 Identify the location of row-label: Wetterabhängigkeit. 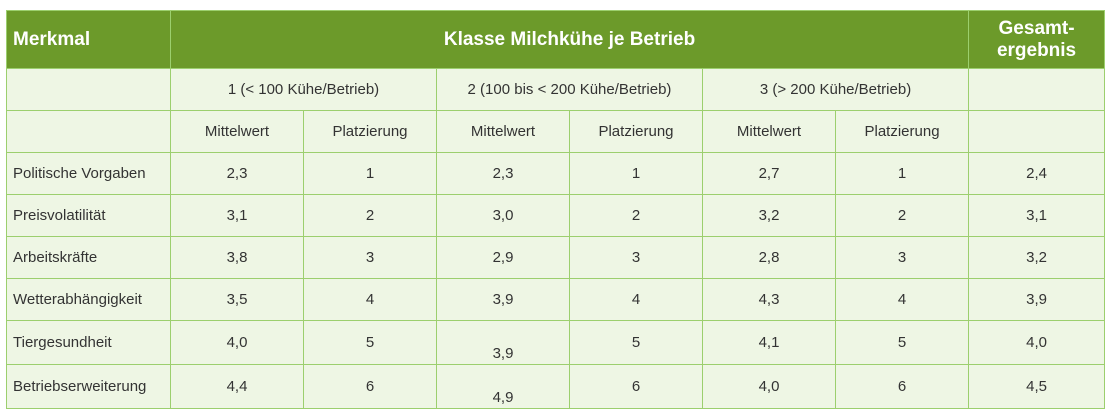
(88, 299).